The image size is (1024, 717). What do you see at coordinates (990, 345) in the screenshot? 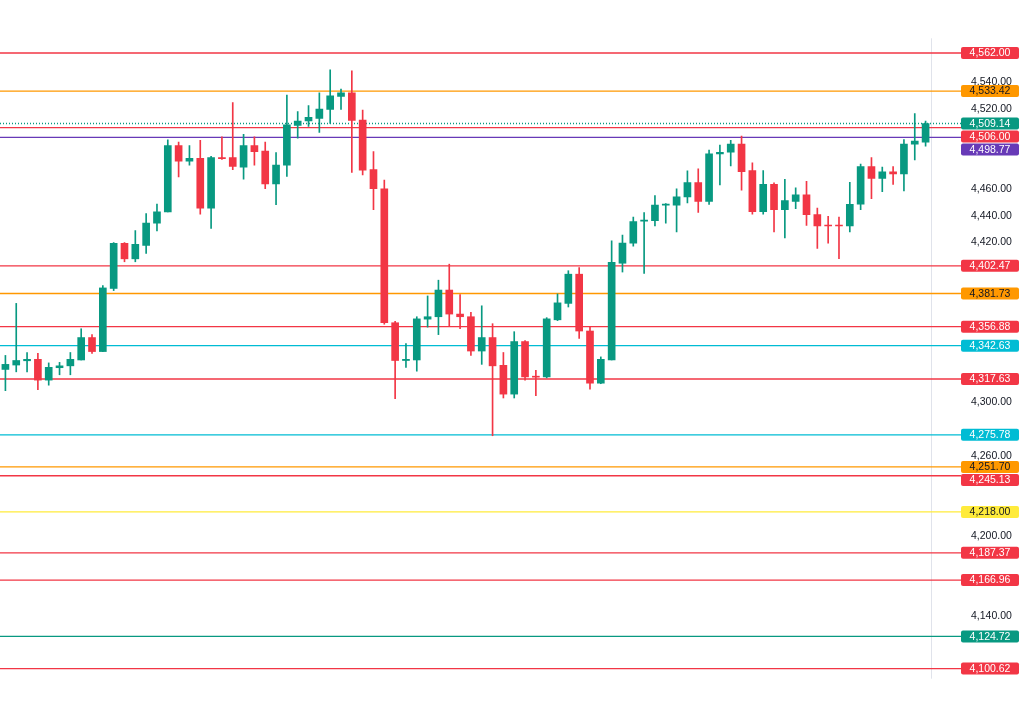
I see `ref-line-label: 4,342.63` at bounding box center [990, 345].